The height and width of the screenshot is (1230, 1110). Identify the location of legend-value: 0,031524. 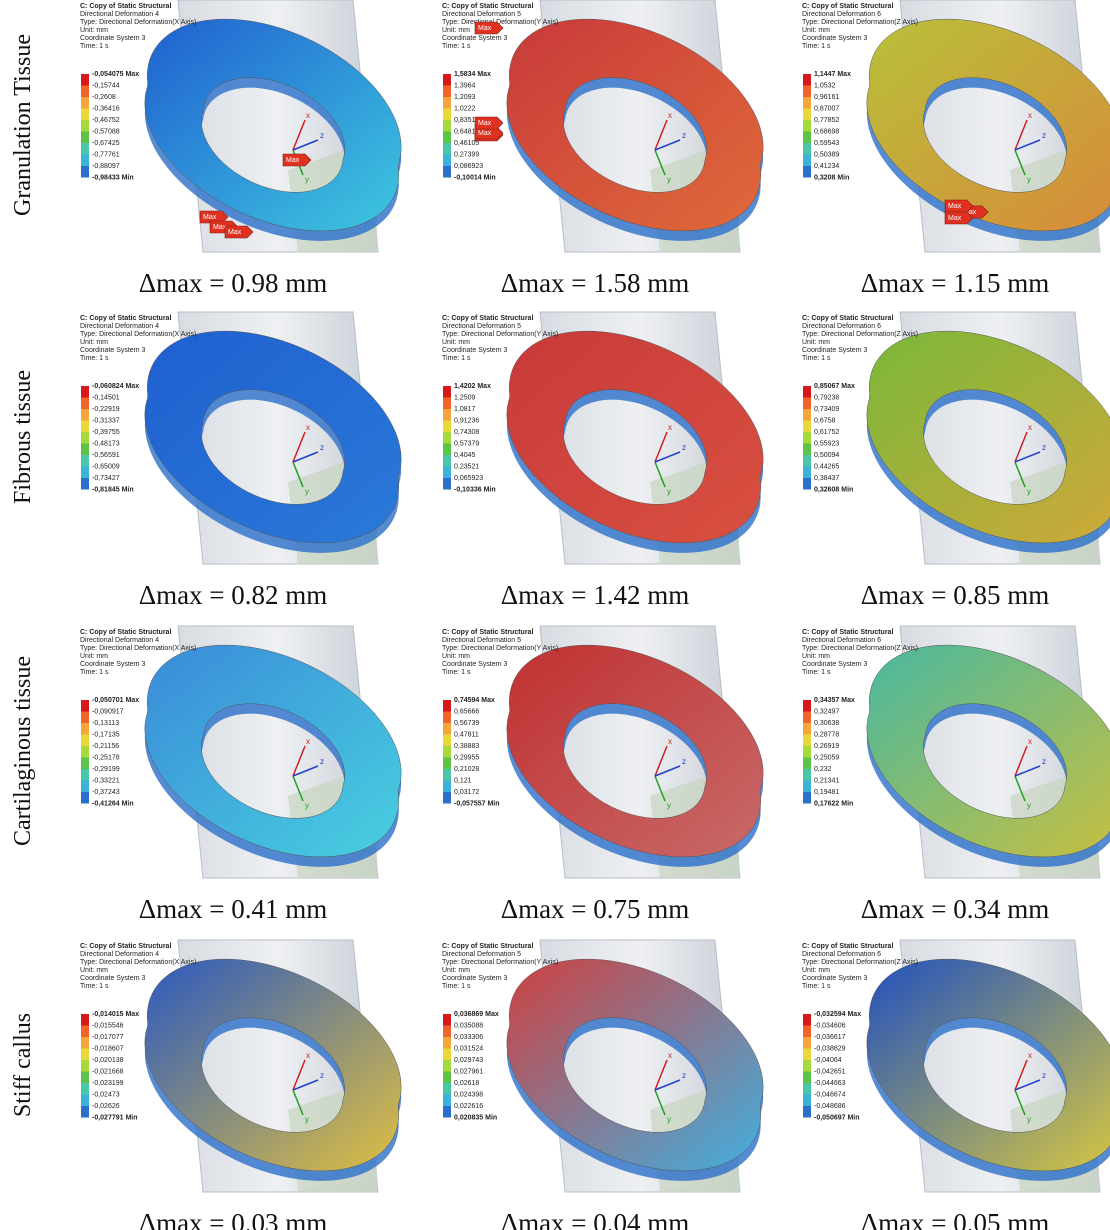
(468, 1048).